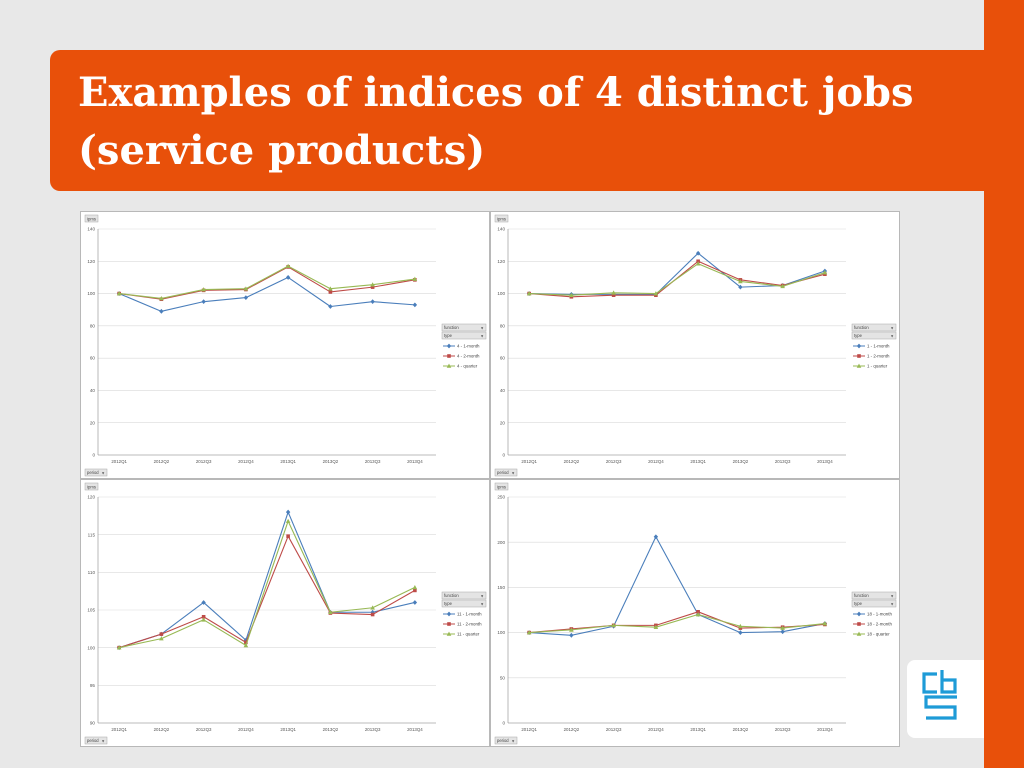  Describe the element at coordinates (939, 695) in the screenshot. I see `cbs-logo-icon` at that location.